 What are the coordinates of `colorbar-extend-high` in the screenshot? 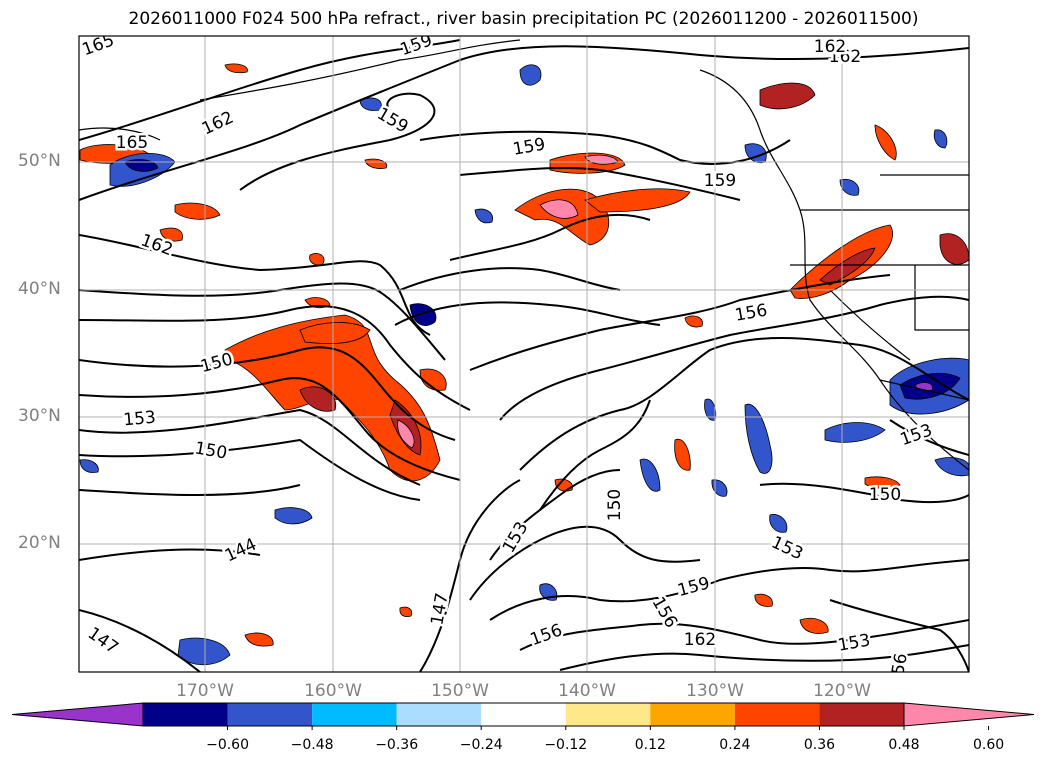 It's located at (969, 714).